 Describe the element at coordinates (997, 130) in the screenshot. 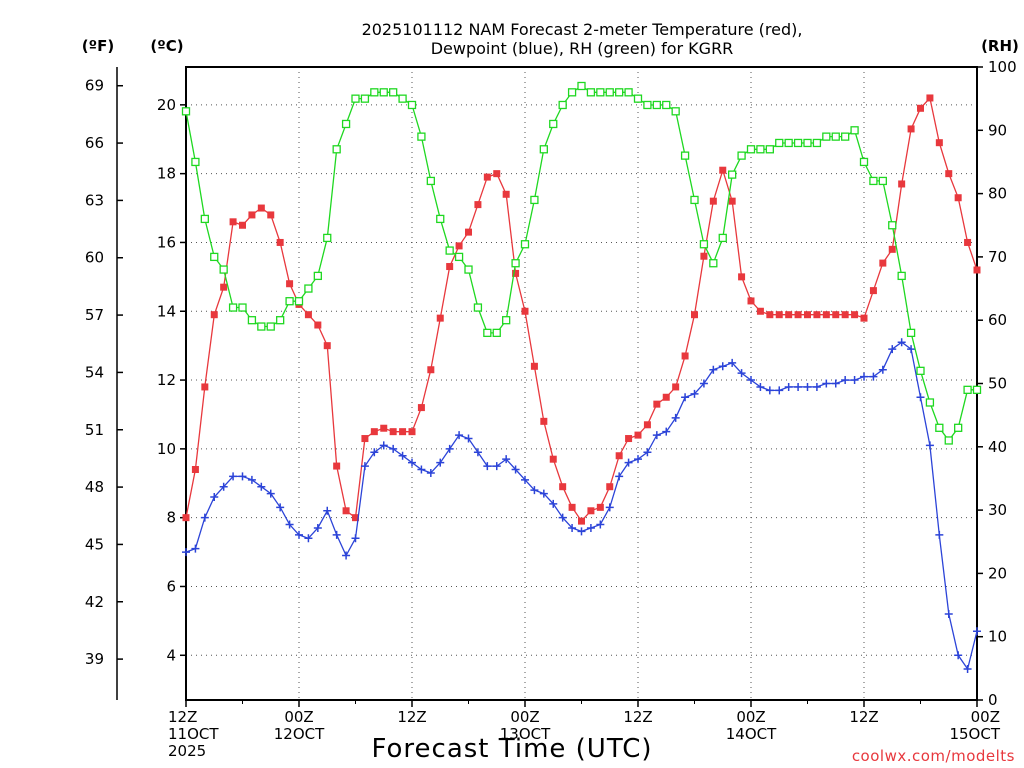

I see `rh-tick-label: 90` at that location.